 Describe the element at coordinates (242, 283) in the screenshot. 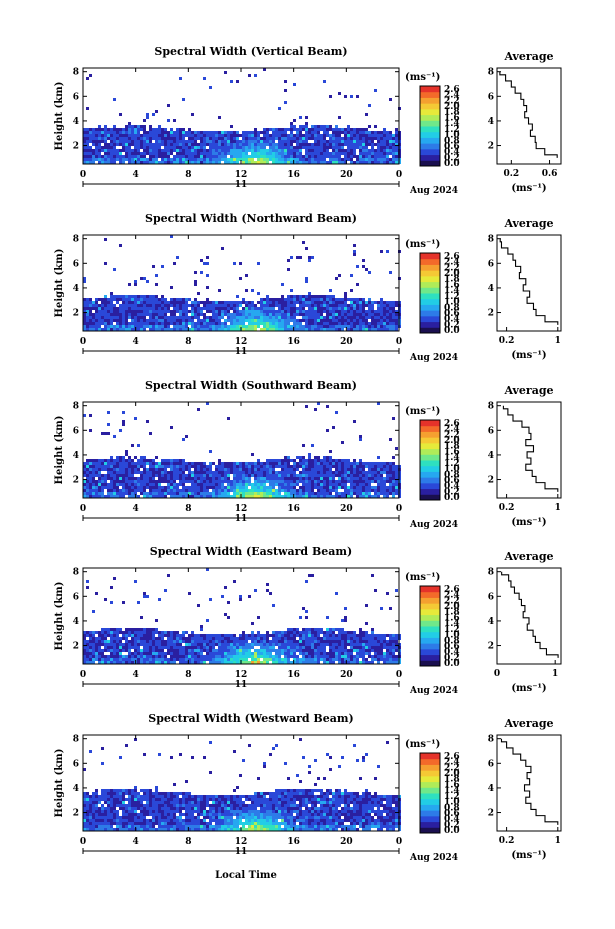

I see `heatmap-cells` at that location.